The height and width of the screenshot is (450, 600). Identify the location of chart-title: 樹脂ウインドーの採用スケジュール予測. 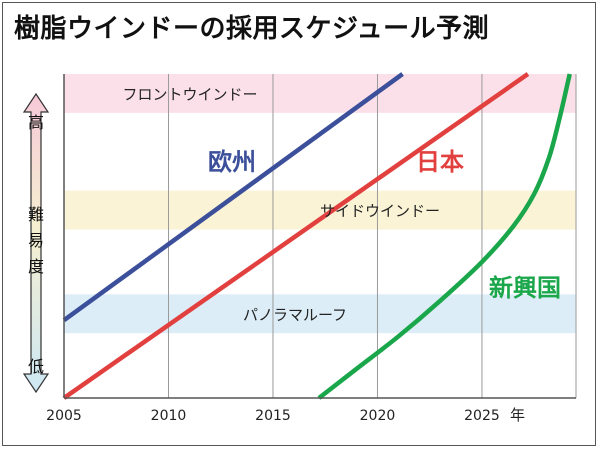
(252, 29).